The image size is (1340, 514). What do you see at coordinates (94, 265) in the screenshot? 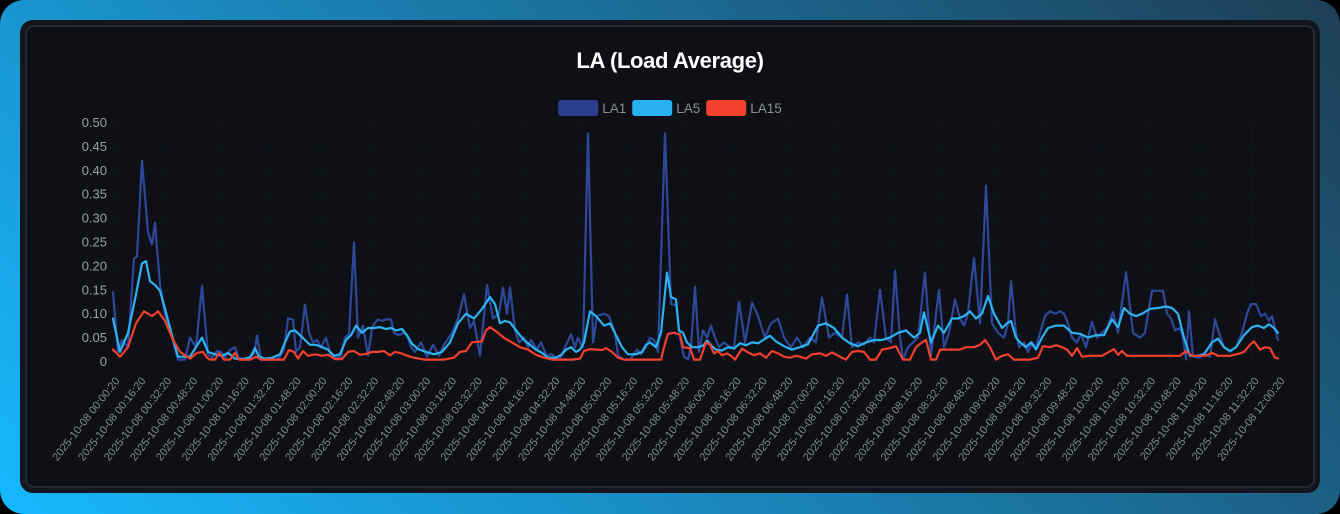
I see `svg-text: 0.20` at bounding box center [94, 265].